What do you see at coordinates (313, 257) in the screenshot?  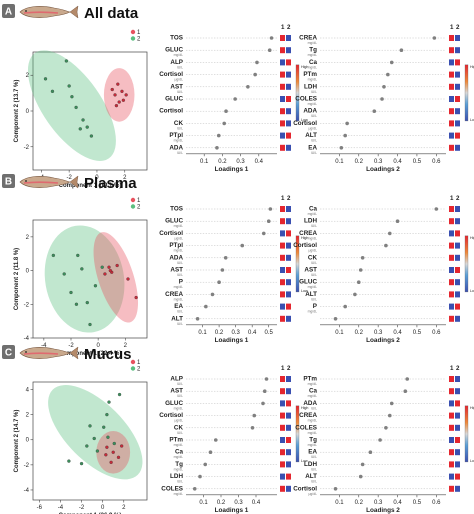 I see `variable-label: CK` at bounding box center [313, 257].